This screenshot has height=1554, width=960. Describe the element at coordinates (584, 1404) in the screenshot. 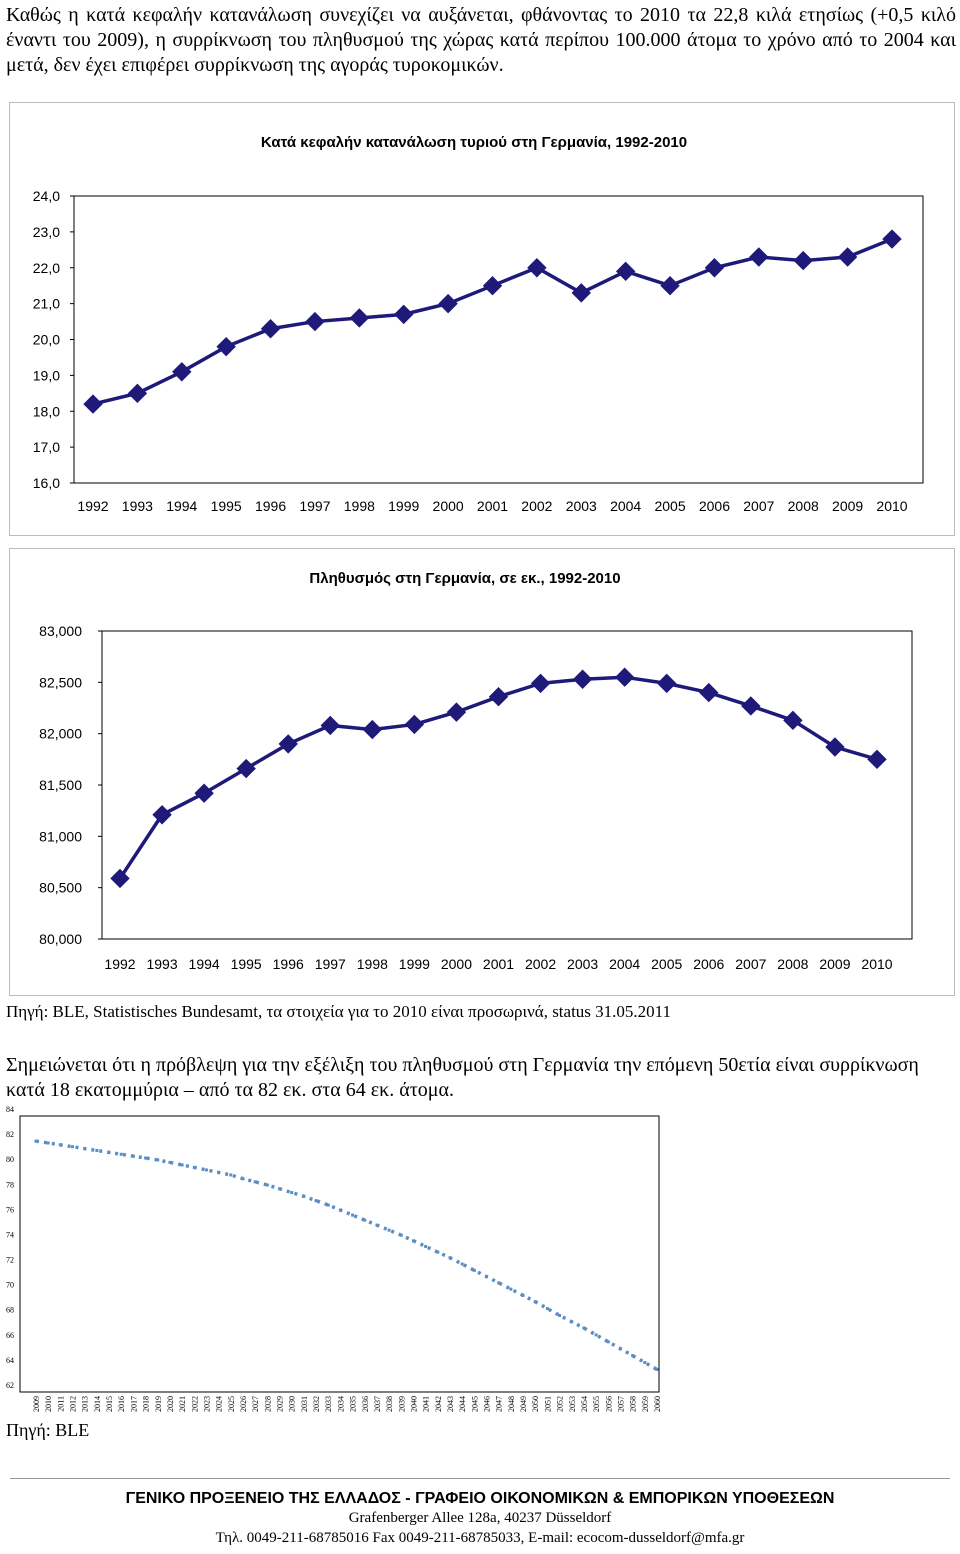

I see `x-tick-label: 2054` at that location.